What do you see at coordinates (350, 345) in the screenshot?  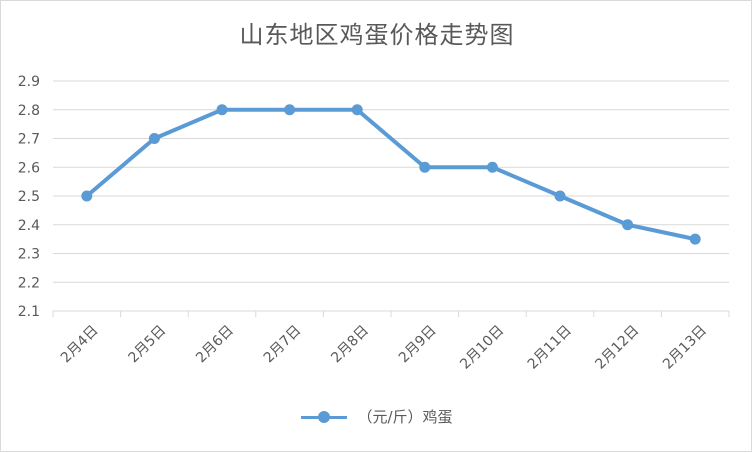 I see `x-tick-label: 2月8日` at bounding box center [350, 345].